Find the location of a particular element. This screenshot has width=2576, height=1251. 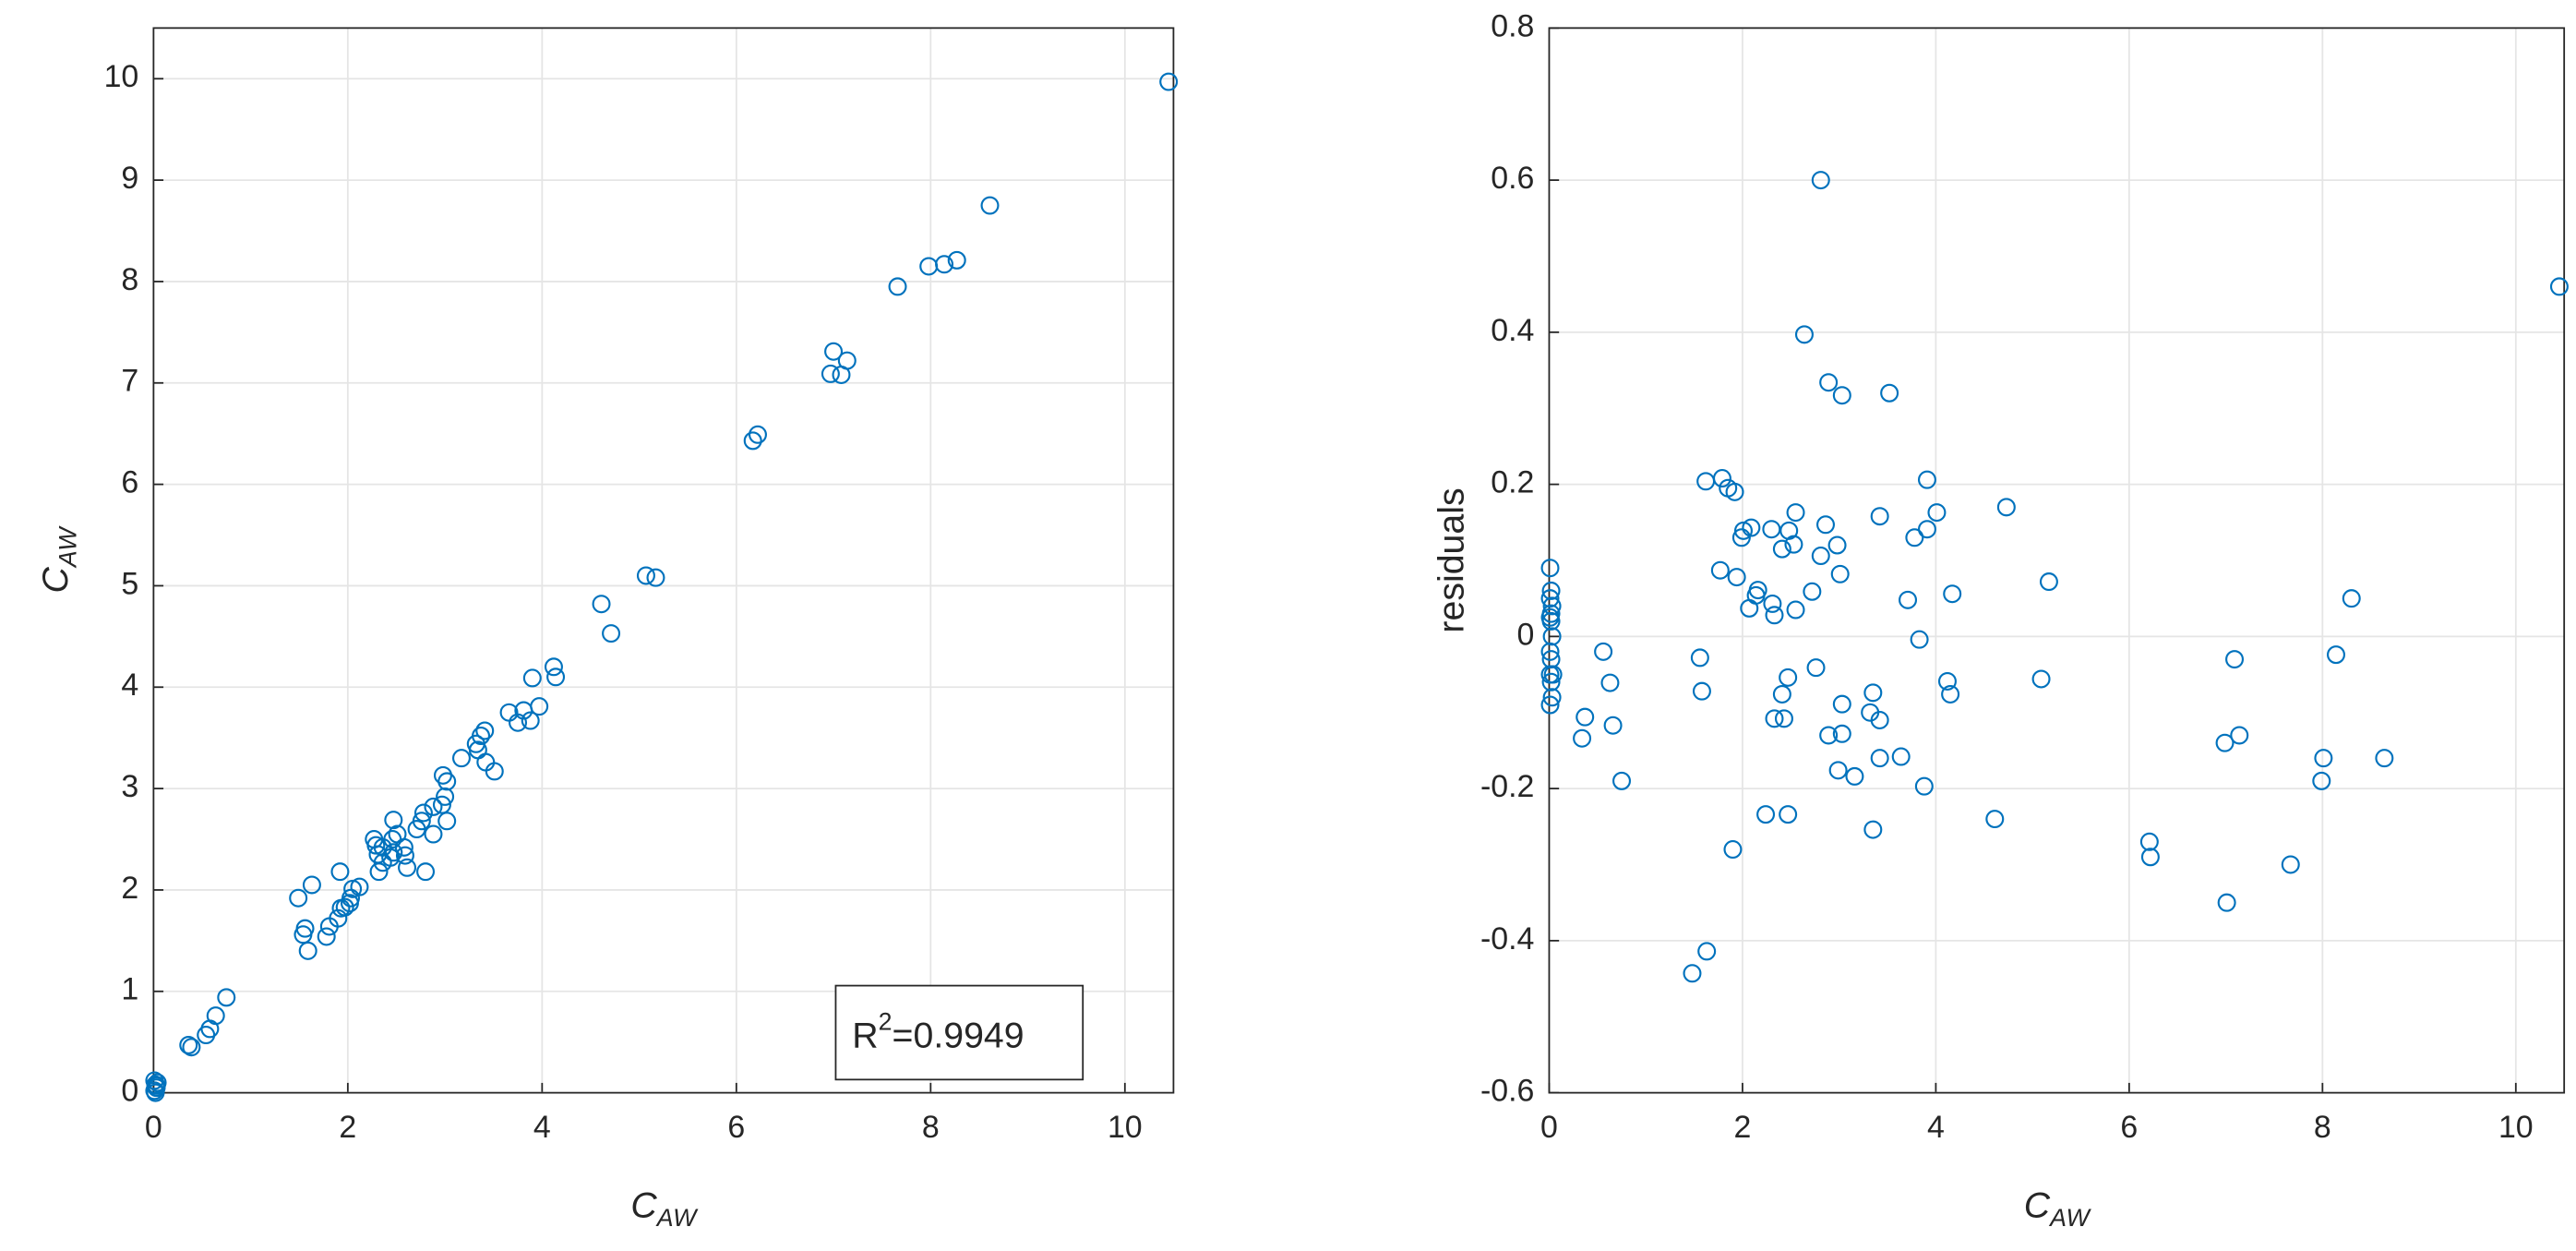

y-tick-label: -0.6 is located at coordinates (1507, 1092).